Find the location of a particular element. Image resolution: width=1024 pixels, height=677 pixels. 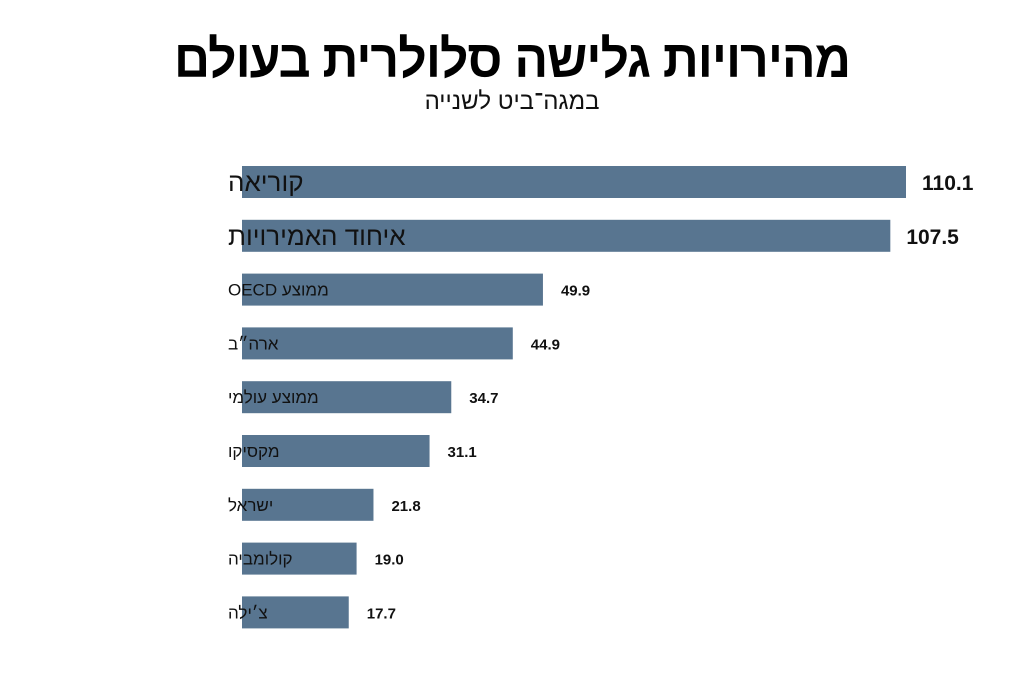

category-label: מקסיקו is located at coordinates (254, 451).